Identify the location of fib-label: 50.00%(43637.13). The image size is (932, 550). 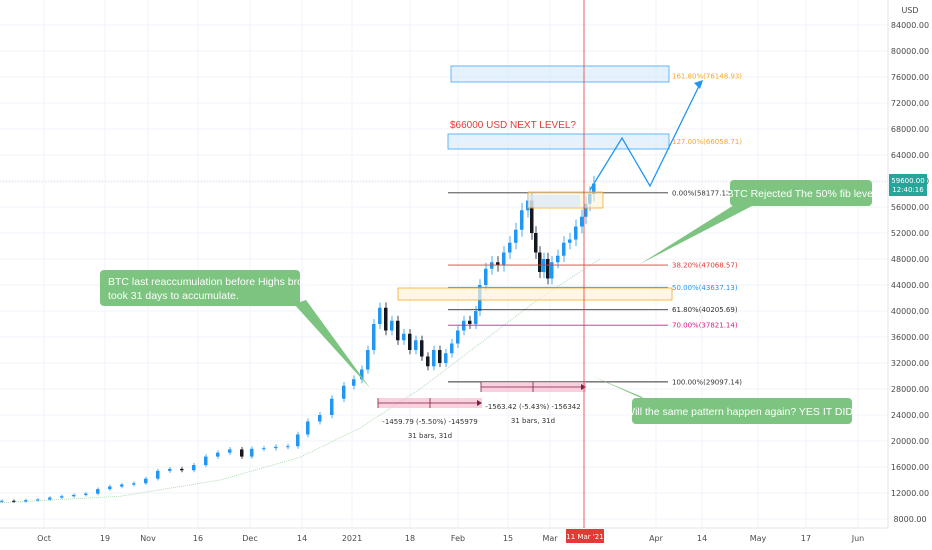
(705, 288).